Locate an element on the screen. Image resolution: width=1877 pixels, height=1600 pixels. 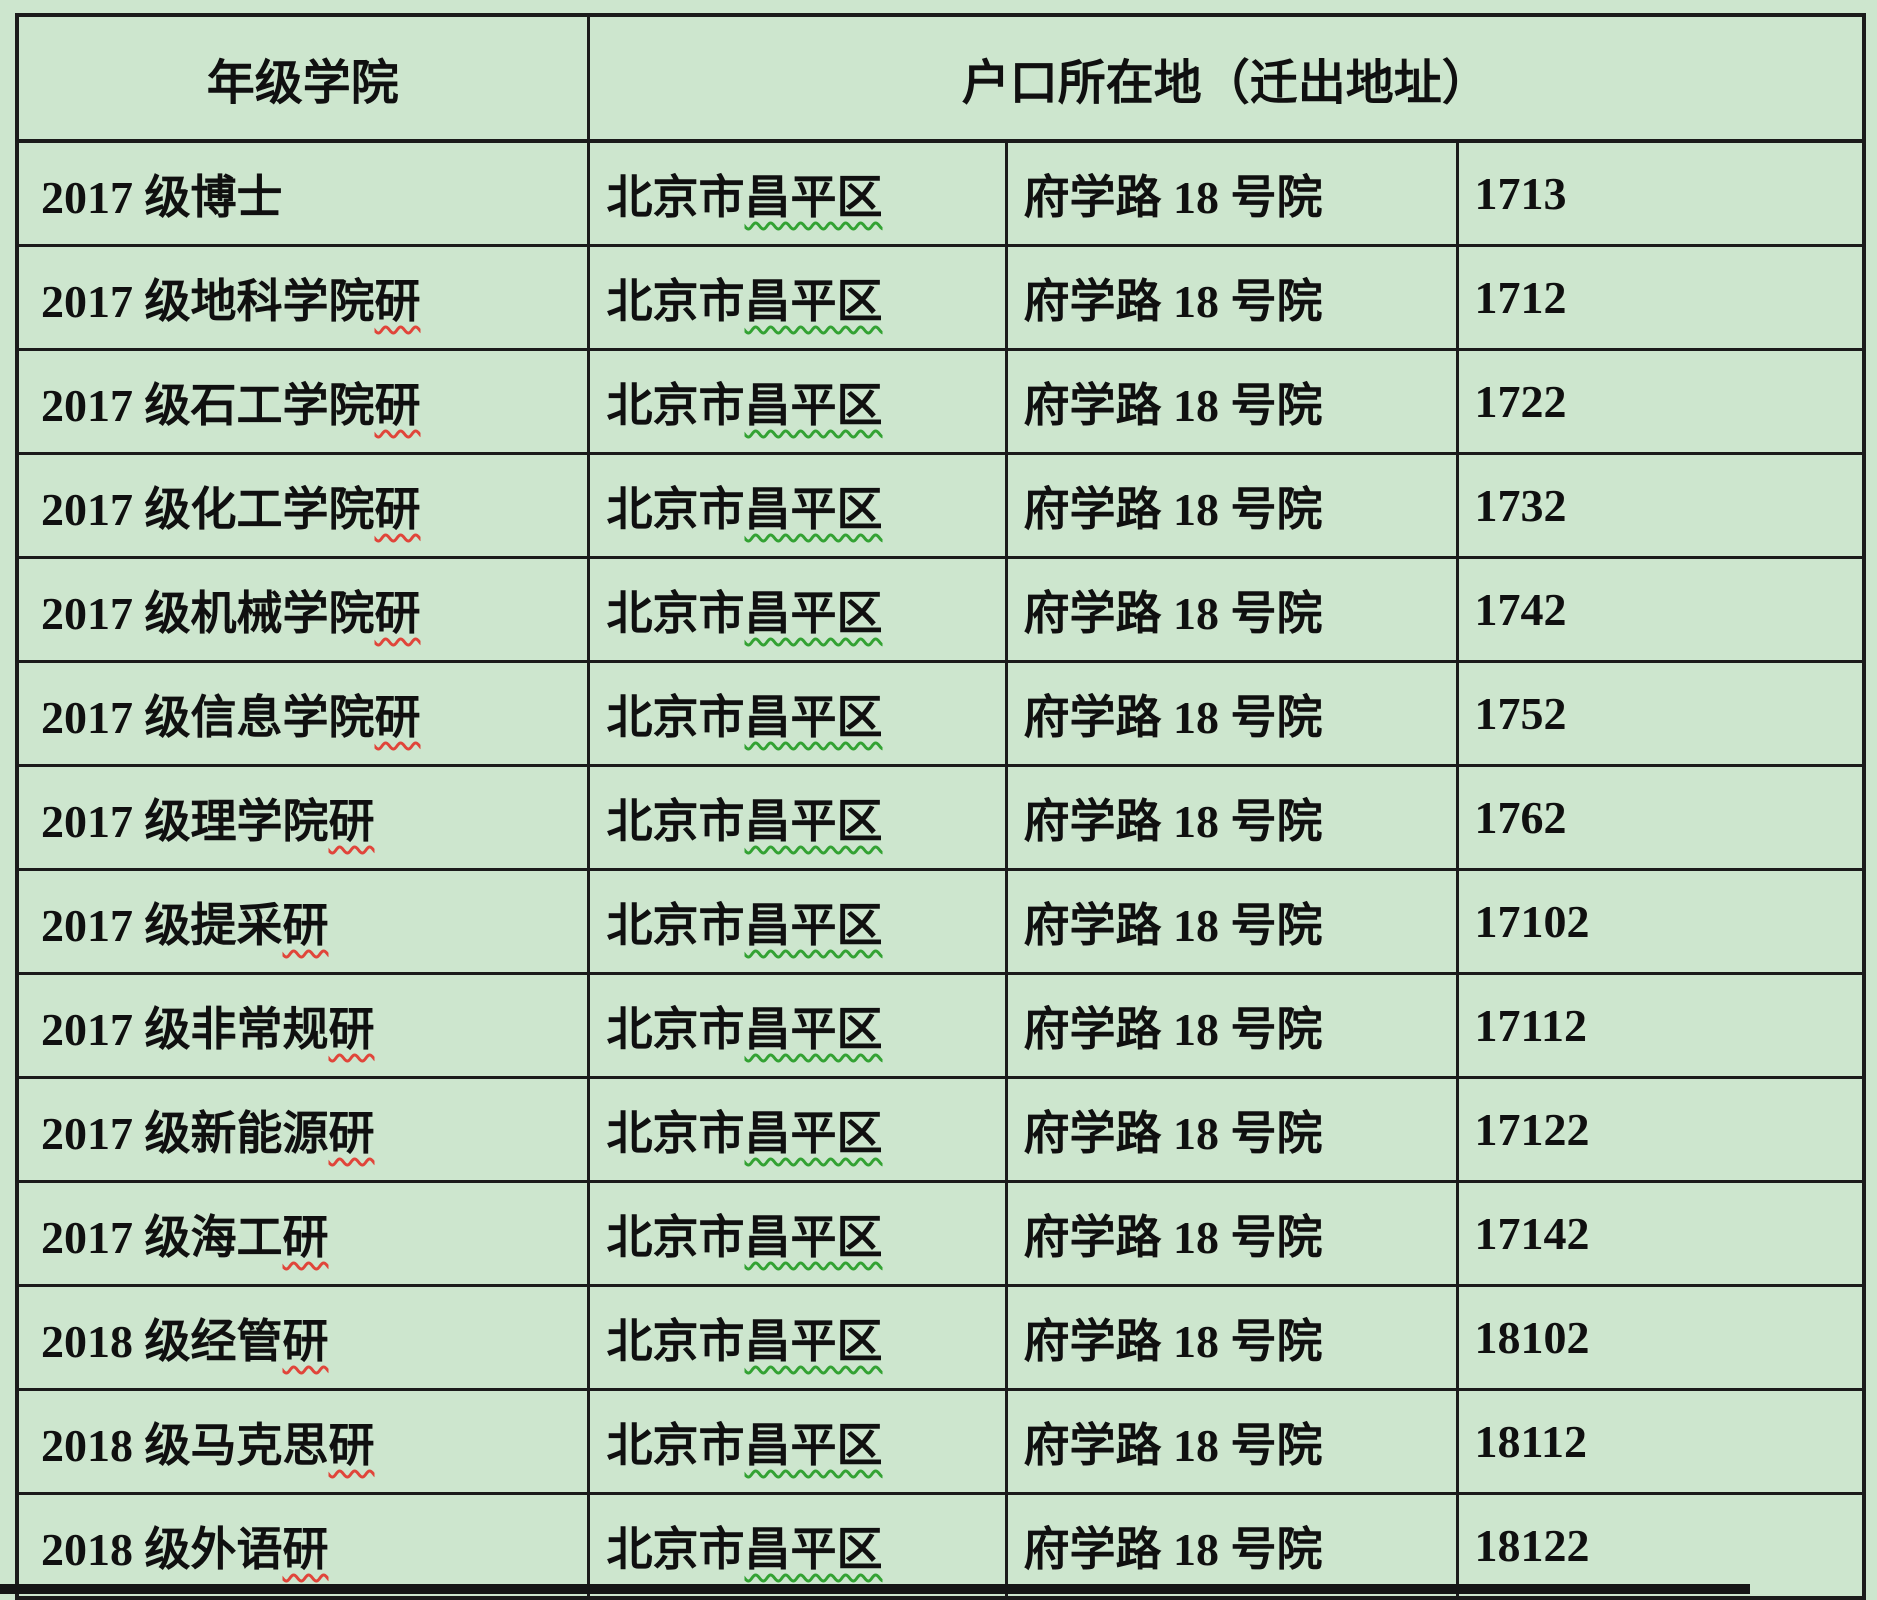
table-row: 2017 级海工研 北京市昌平区 府学路 18 号院 17142 is located at coordinates (940, 1233).